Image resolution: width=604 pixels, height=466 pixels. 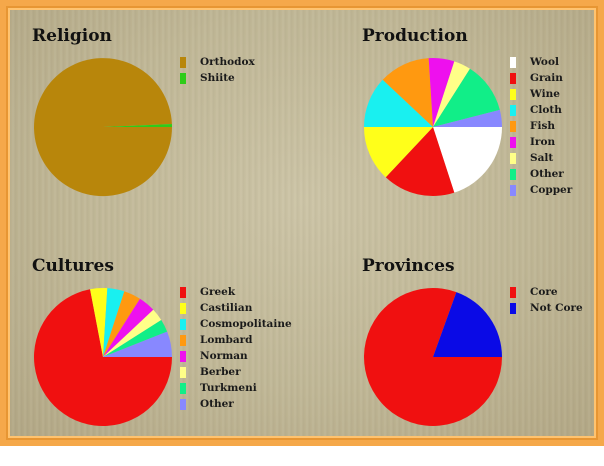 I want to click on production-slice-fish, so click(x=407, y=92).